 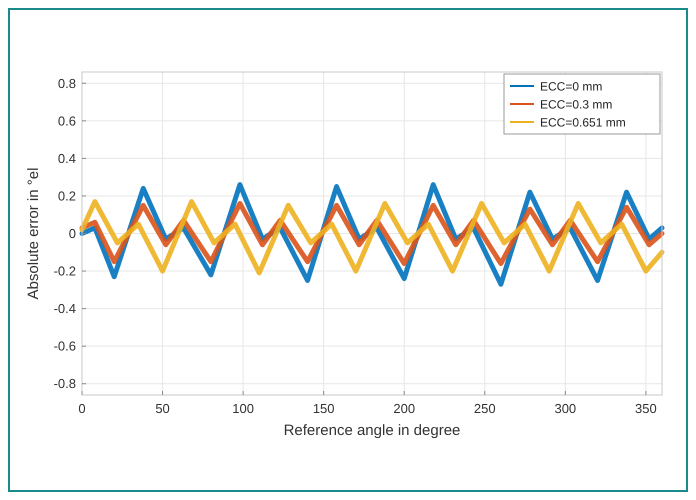 What do you see at coordinates (67, 120) in the screenshot?
I see `y-tick-label: 0.6` at bounding box center [67, 120].